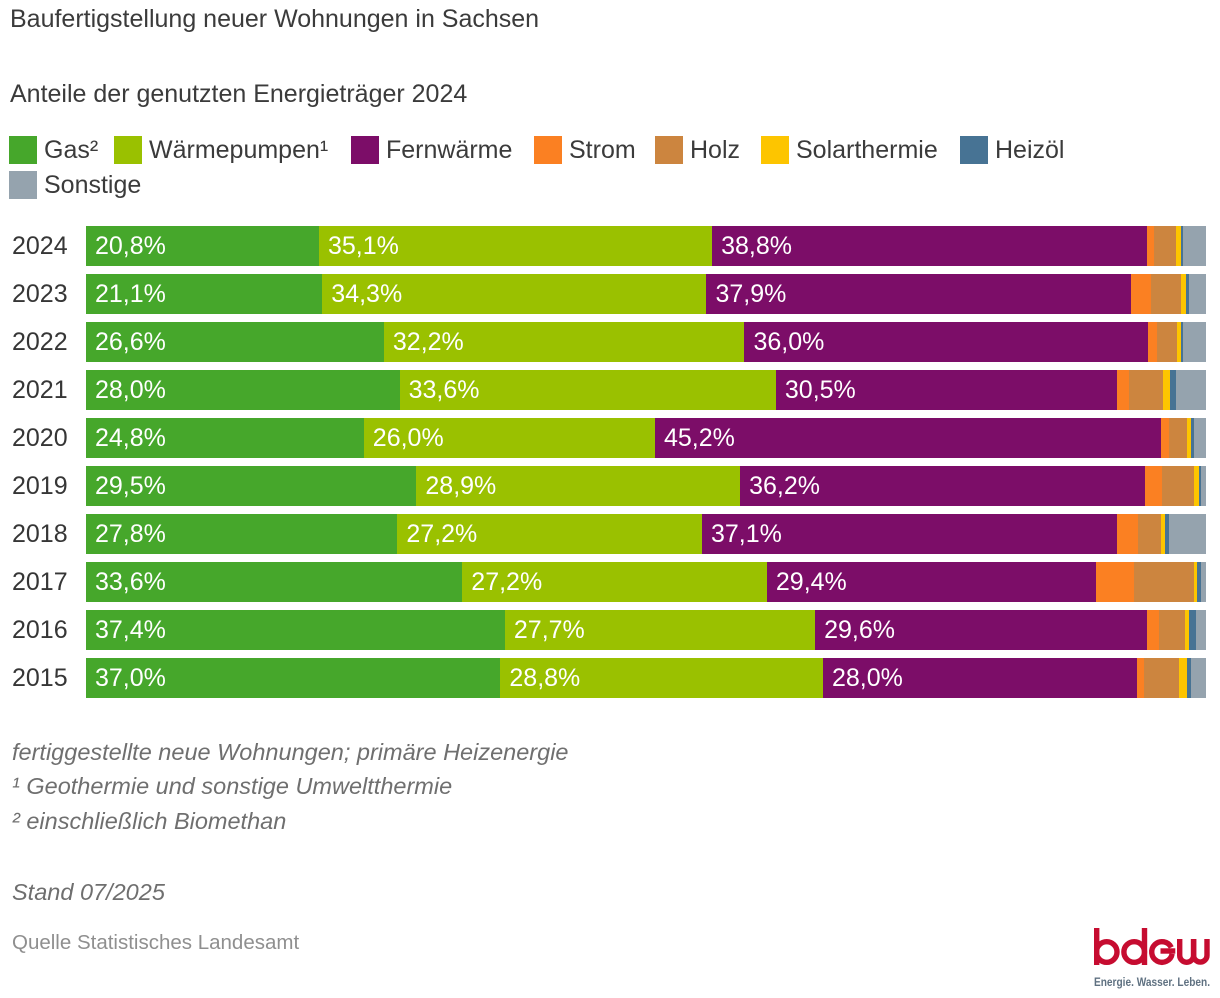 Image resolution: width=1220 pixels, height=998 pixels. What do you see at coordinates (1152, 983) in the screenshot?
I see `svg-text: Energie. Wasser. Leben.` at bounding box center [1152, 983].